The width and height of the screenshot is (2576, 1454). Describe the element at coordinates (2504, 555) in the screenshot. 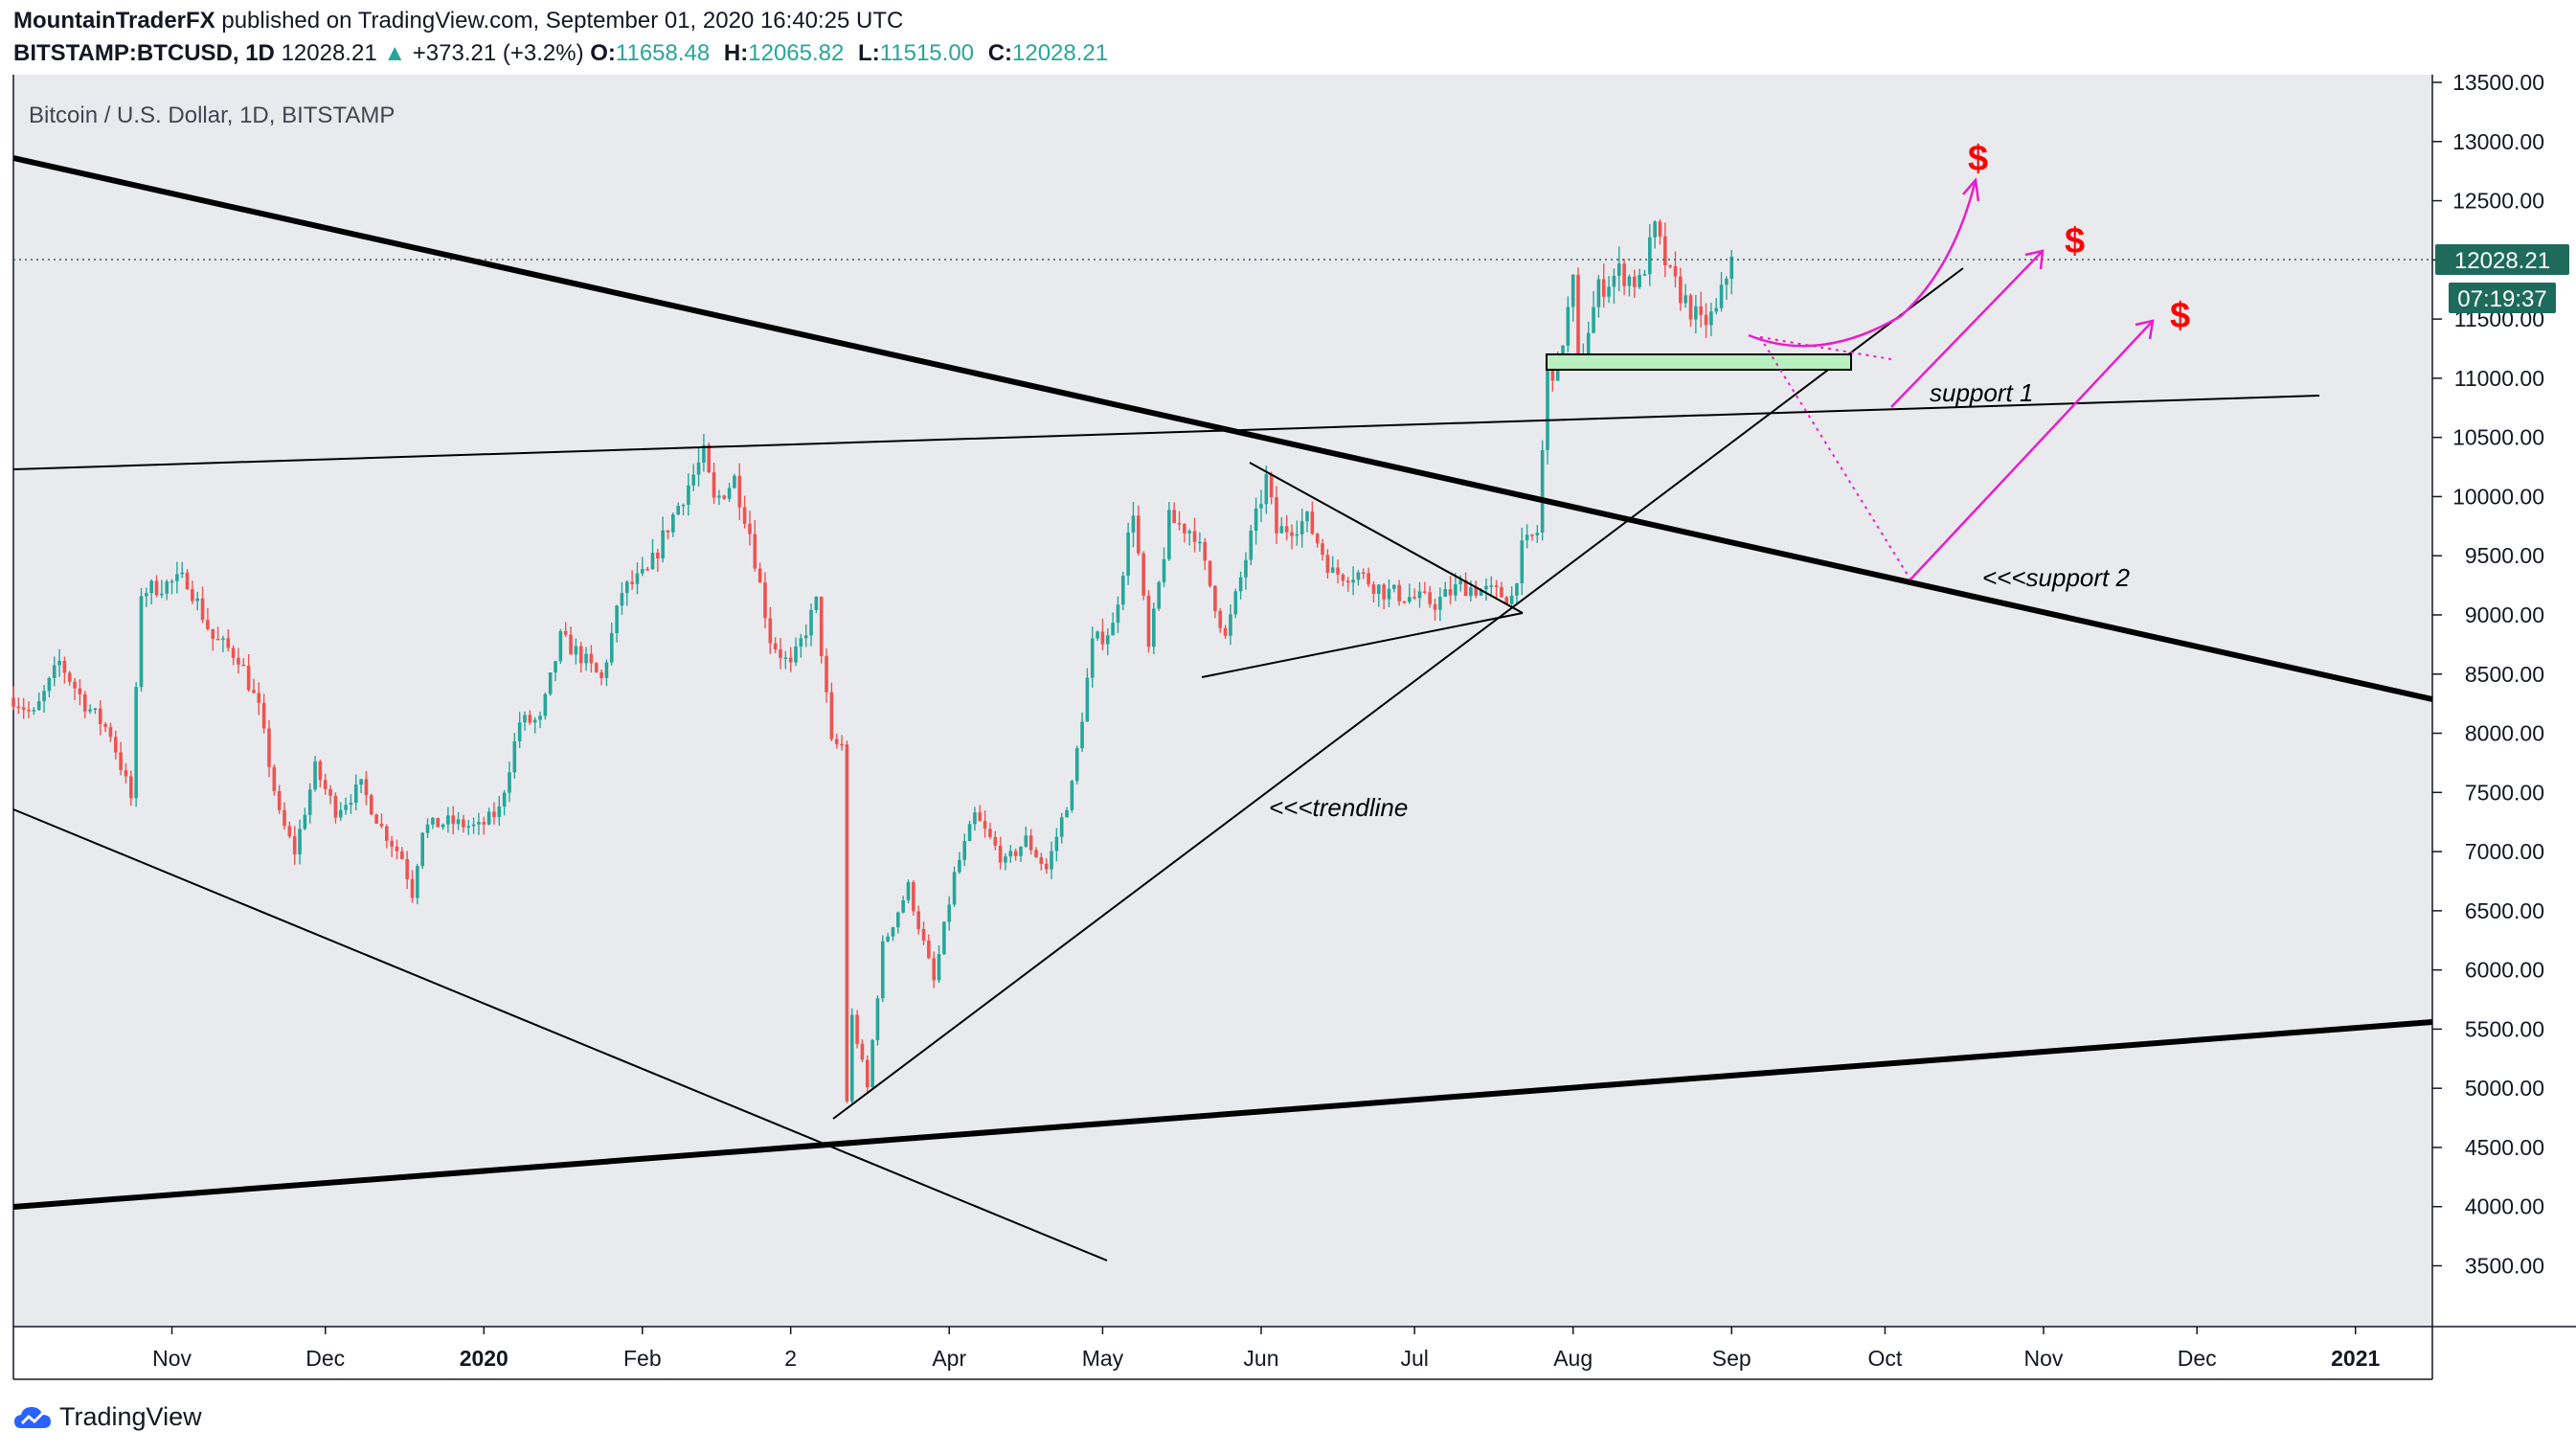

I see `y-tick-label: 9500.00` at that location.